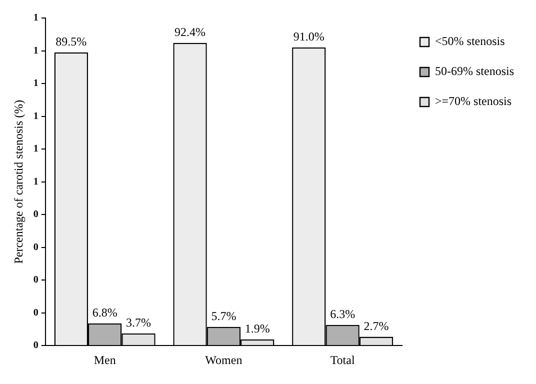  I want to click on data-label: 89.5%, so click(71, 41).